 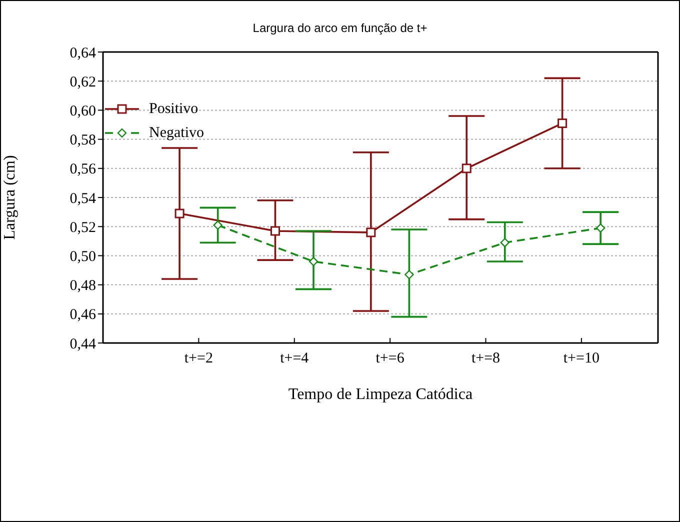 I want to click on y-tick-label: 0,56, so click(x=83, y=170).